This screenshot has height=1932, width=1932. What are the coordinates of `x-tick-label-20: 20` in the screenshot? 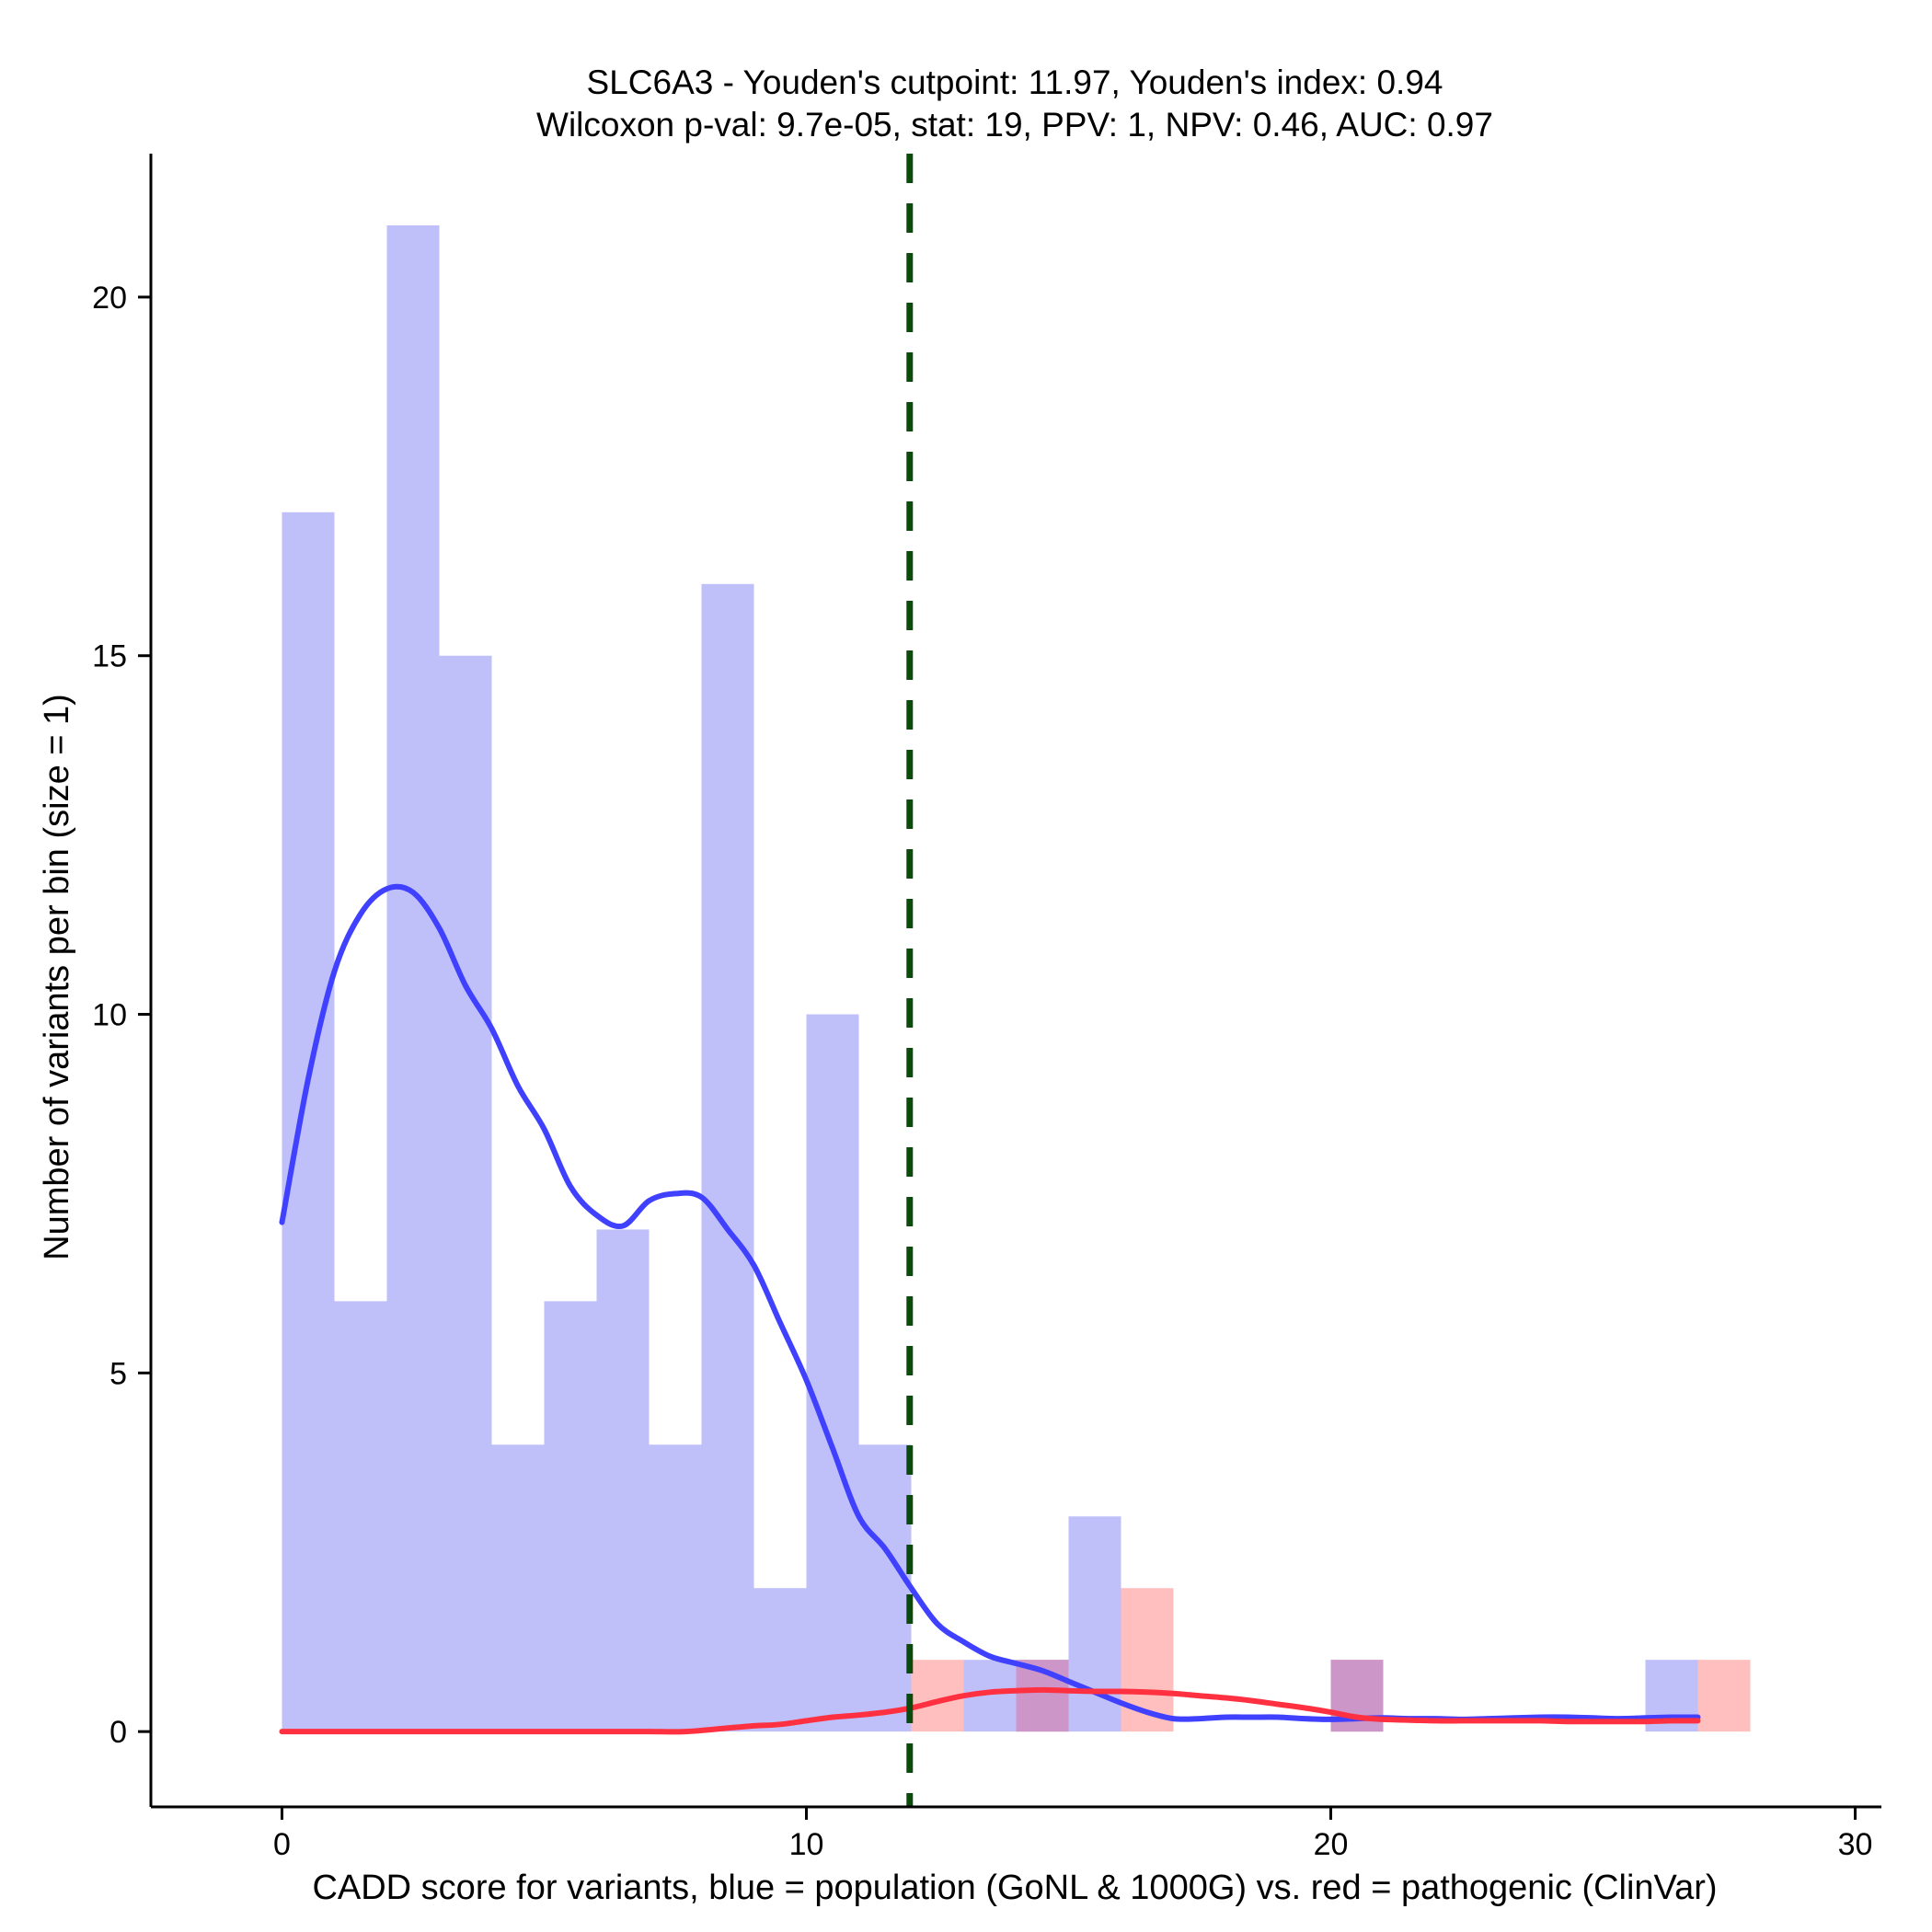 It's located at (1331, 1844).